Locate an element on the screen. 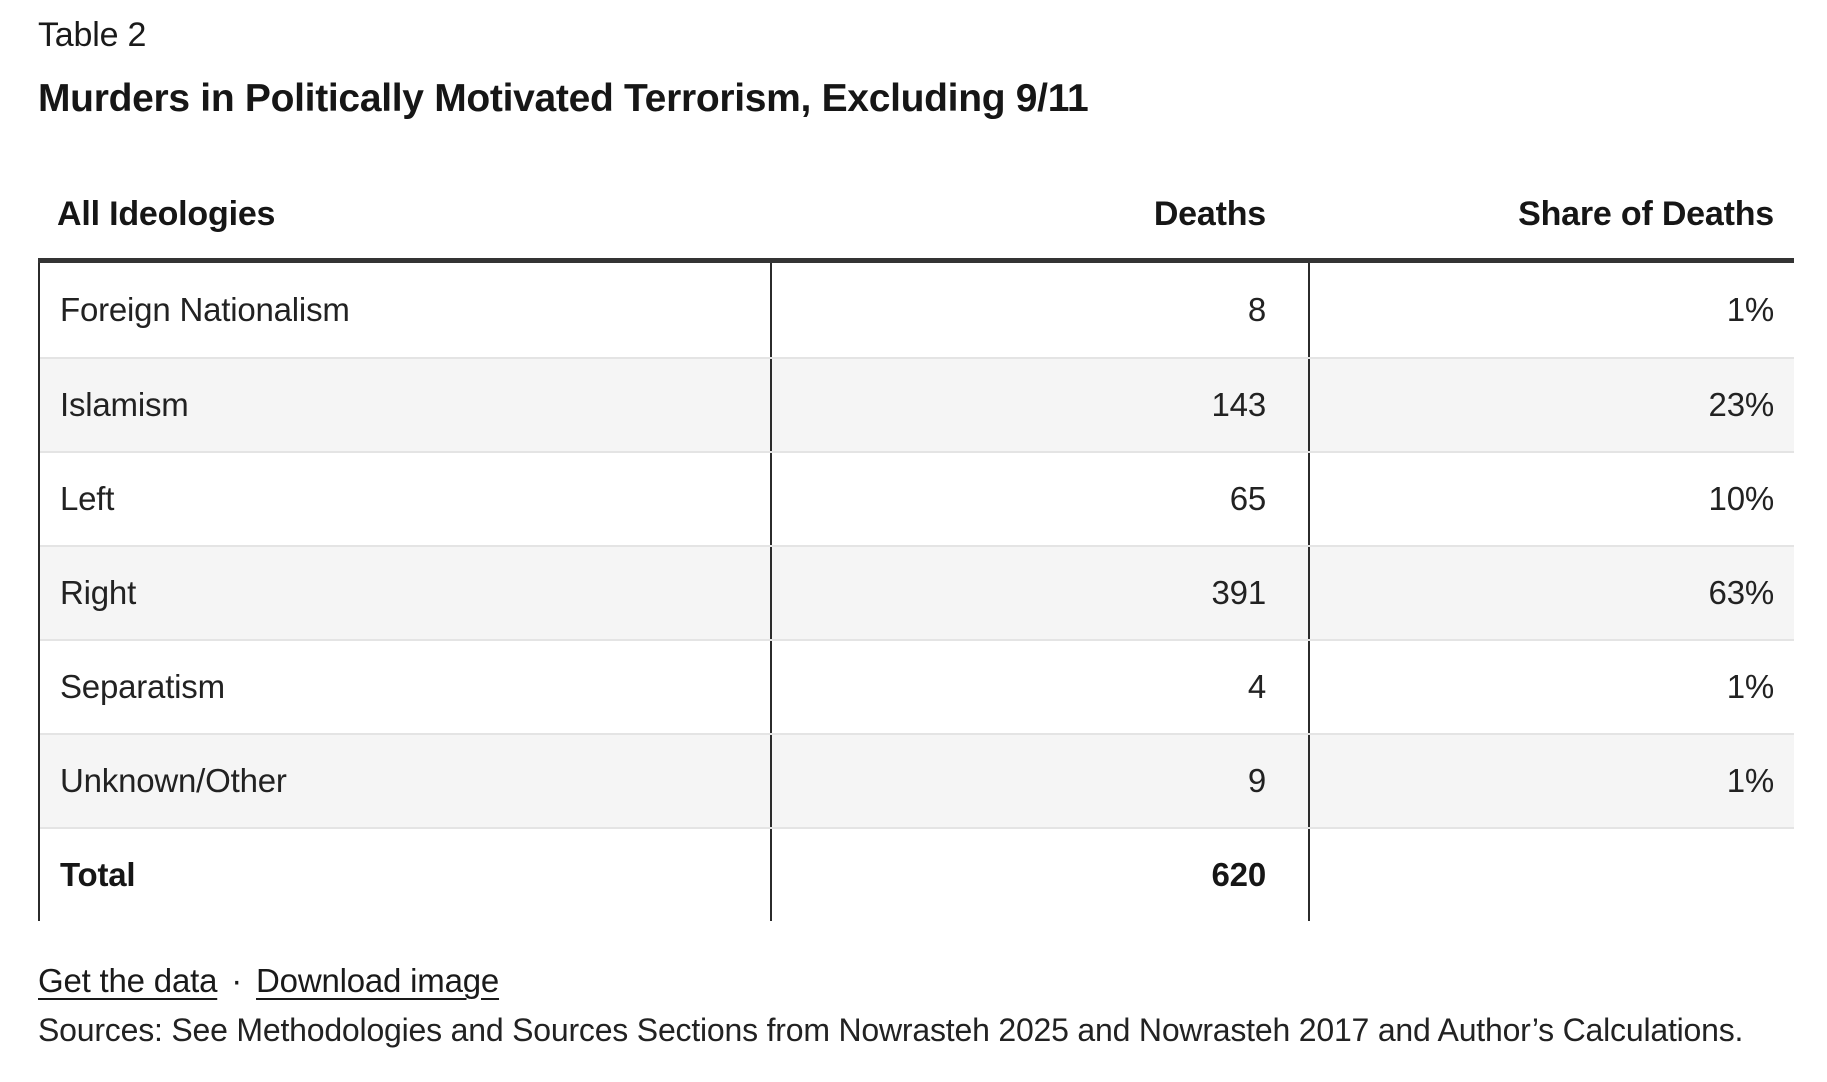  table-row: Islamism 143 23% is located at coordinates (917, 404).